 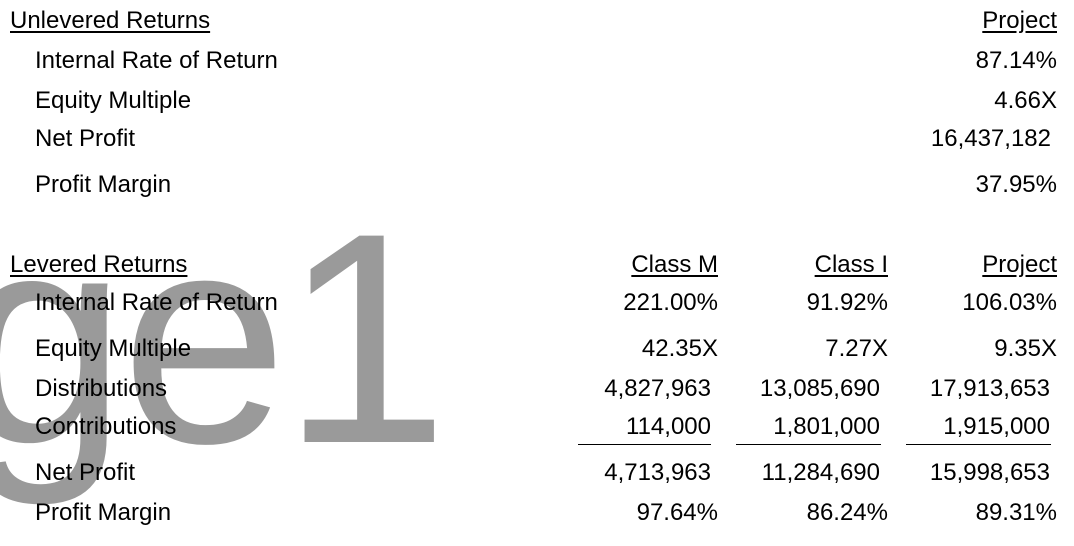 What do you see at coordinates (1019, 20) in the screenshot?
I see `unlevered-project-column-header: Project` at bounding box center [1019, 20].